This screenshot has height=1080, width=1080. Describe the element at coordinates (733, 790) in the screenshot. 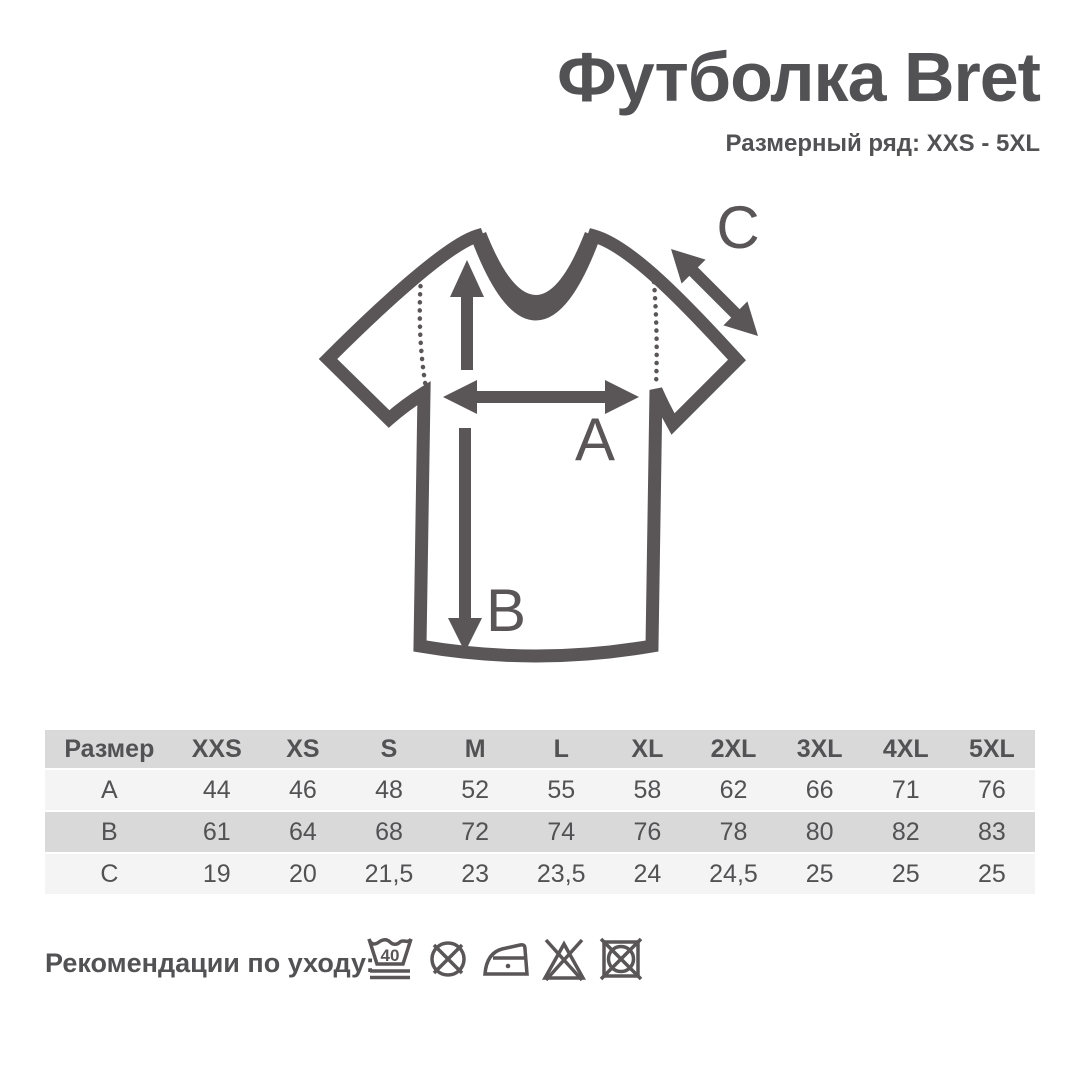

I see `size-value-cell: 62` at that location.